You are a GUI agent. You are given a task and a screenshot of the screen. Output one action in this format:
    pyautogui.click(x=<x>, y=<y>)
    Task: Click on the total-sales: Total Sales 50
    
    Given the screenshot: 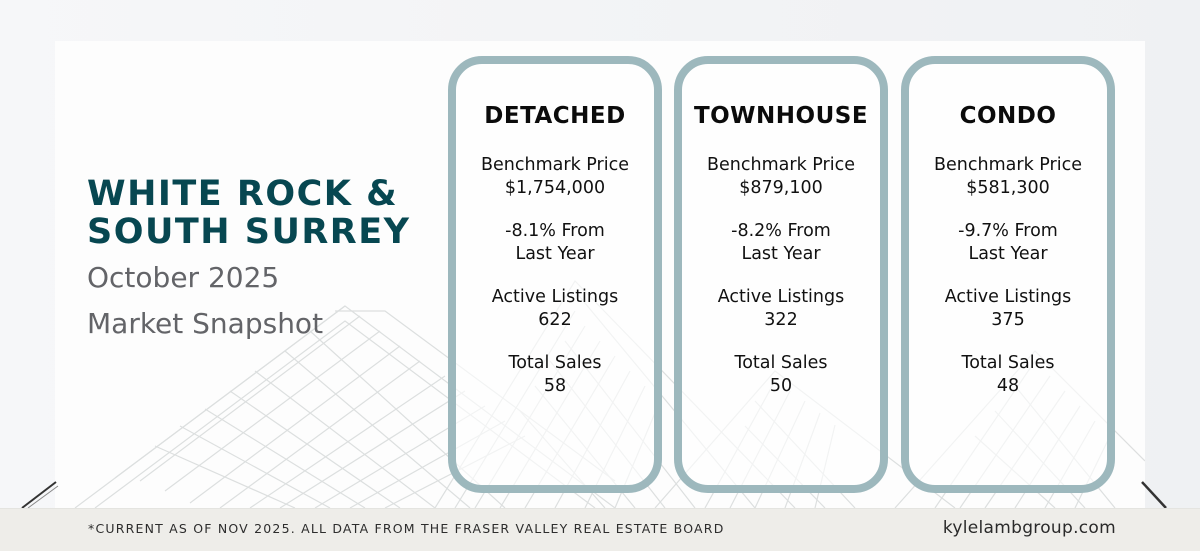 What is the action you would take?
    pyautogui.click(x=781, y=375)
    